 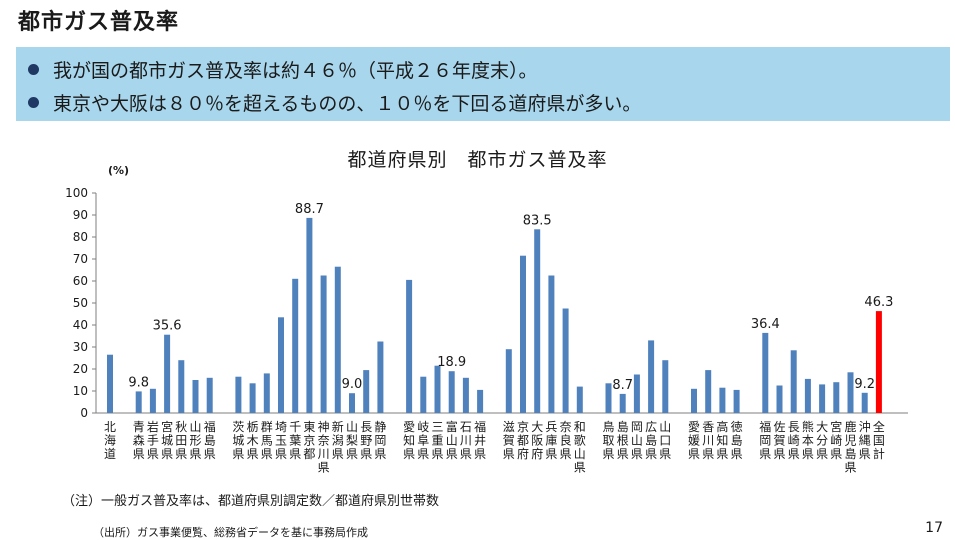 I want to click on x-tick-label: 山形県, so click(x=195, y=440).